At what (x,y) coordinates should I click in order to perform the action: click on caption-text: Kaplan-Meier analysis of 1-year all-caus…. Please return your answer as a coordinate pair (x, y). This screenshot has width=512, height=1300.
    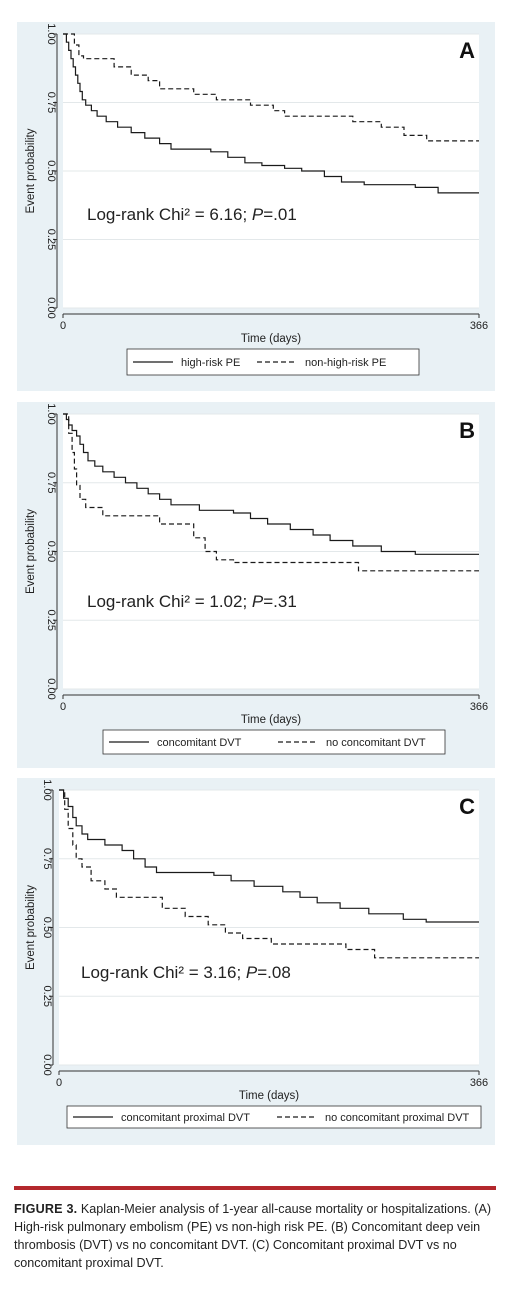
    Looking at the image, I should click on (253, 1236).